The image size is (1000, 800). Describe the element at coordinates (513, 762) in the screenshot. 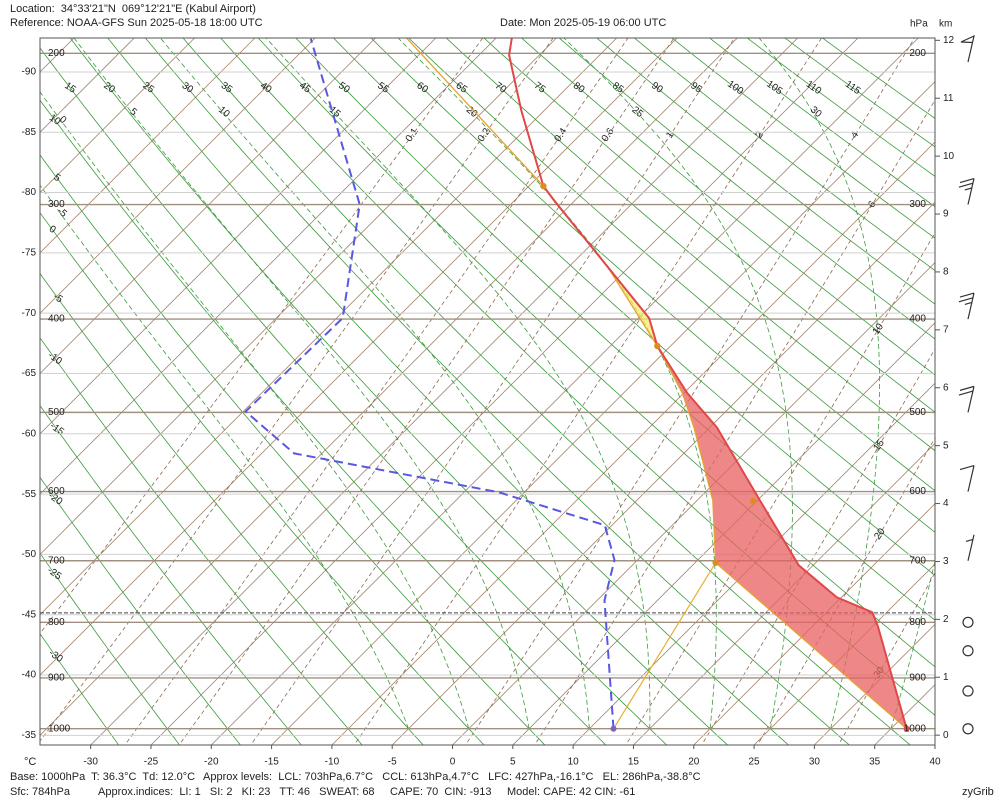

I see `x-tick-label: 5` at that location.